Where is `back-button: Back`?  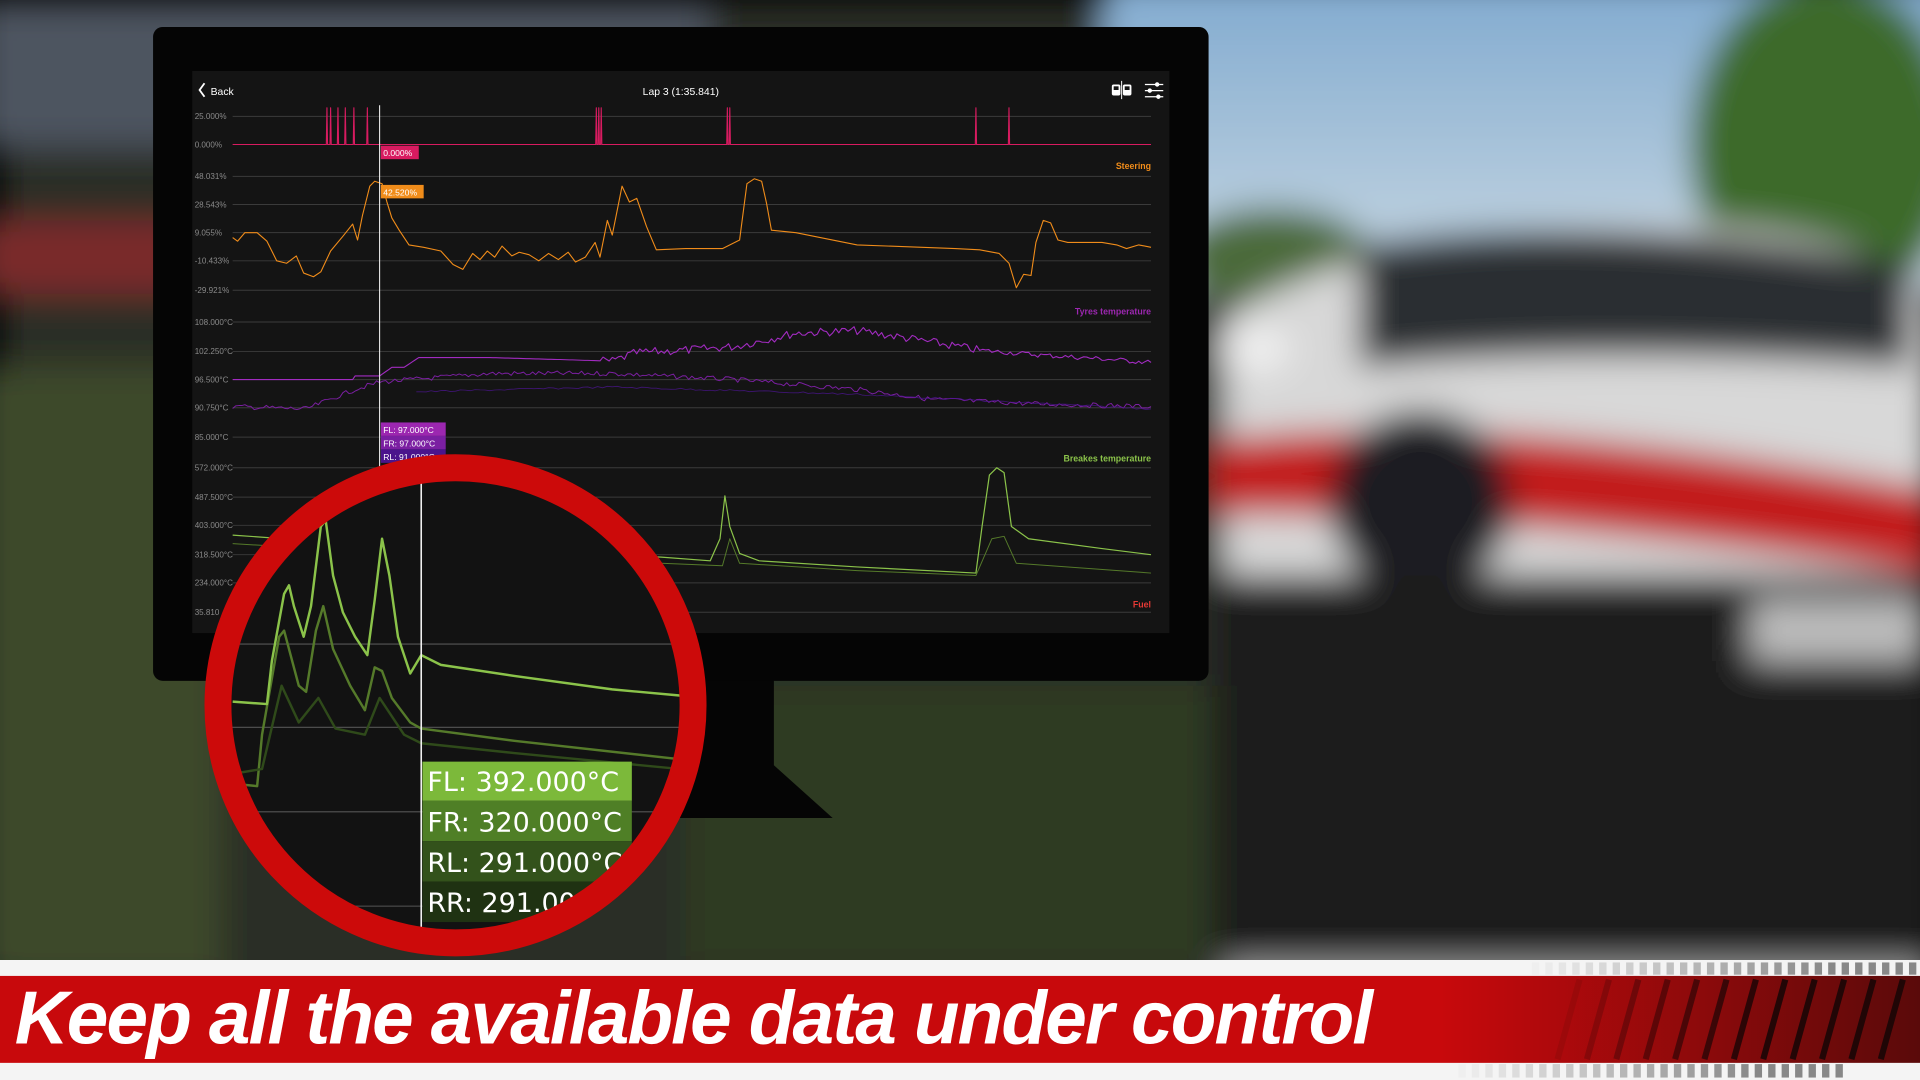
back-button: Back is located at coordinates (216, 90).